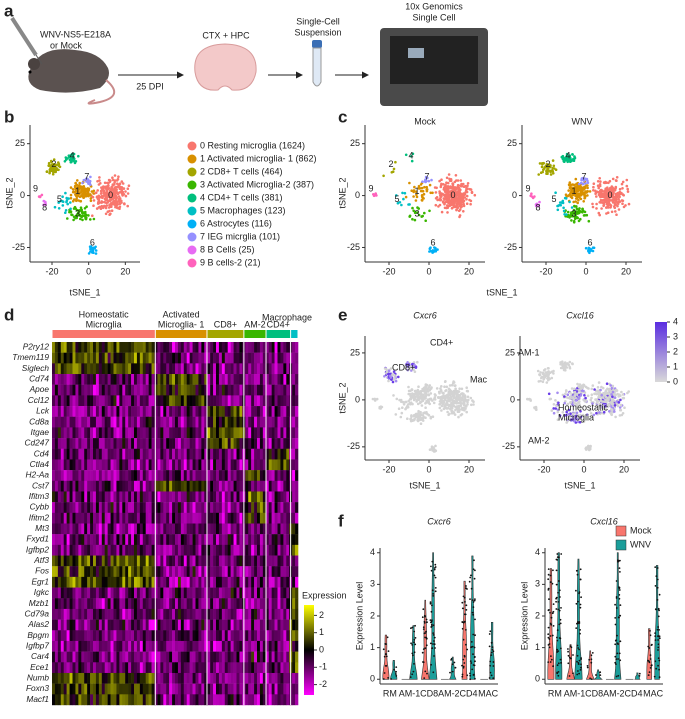 The height and width of the screenshot is (719, 685). Describe the element at coordinates (257, 184) in the screenshot. I see `legend-label: 3 Activated Microglia-2 (387)` at that location.